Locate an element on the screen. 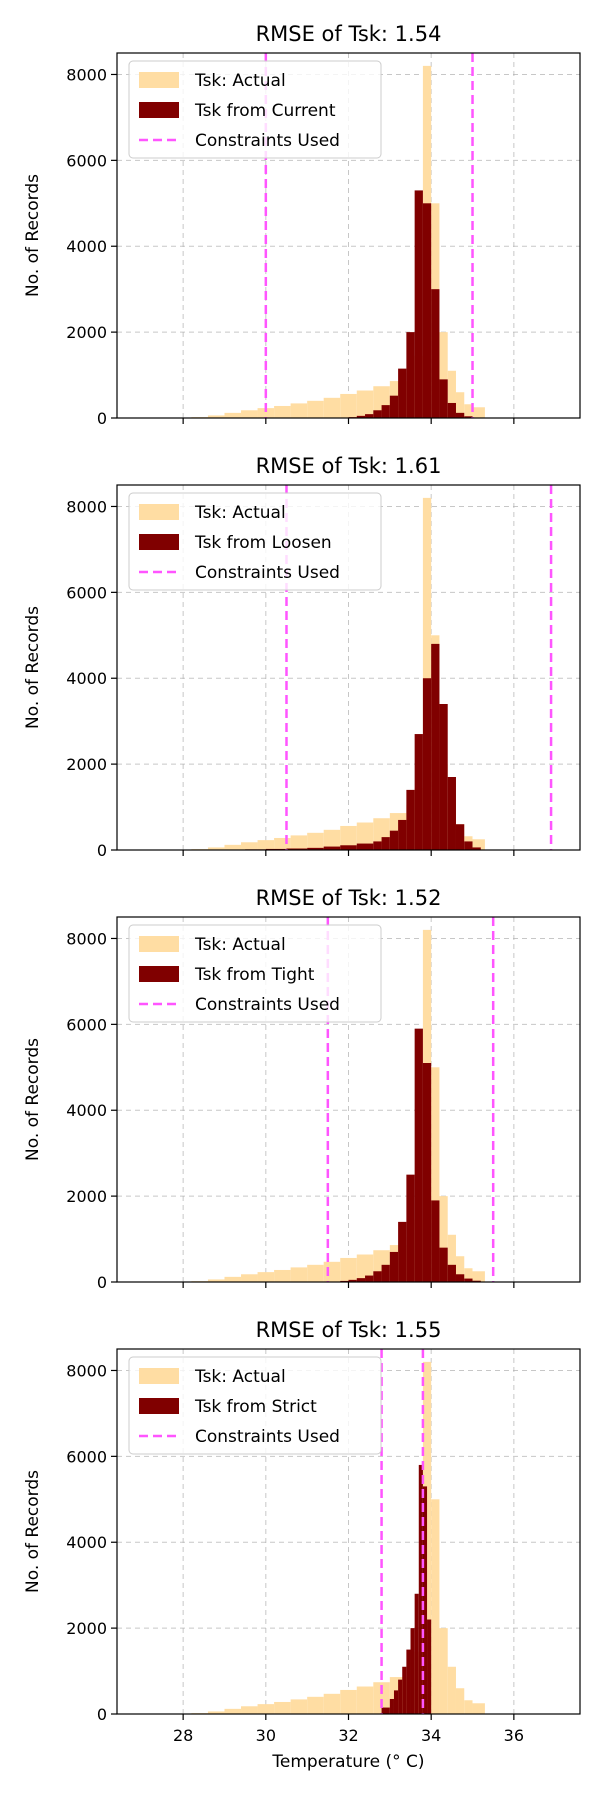 Image resolution: width=600 pixels, height=1800 pixels. y-tick-label: 6000 is located at coordinates (86, 160).